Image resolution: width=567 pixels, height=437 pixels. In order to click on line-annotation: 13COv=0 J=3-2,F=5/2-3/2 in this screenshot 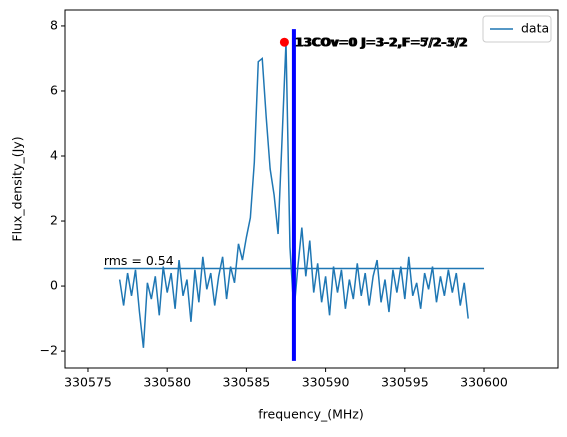, I will do `click(380, 43)`.